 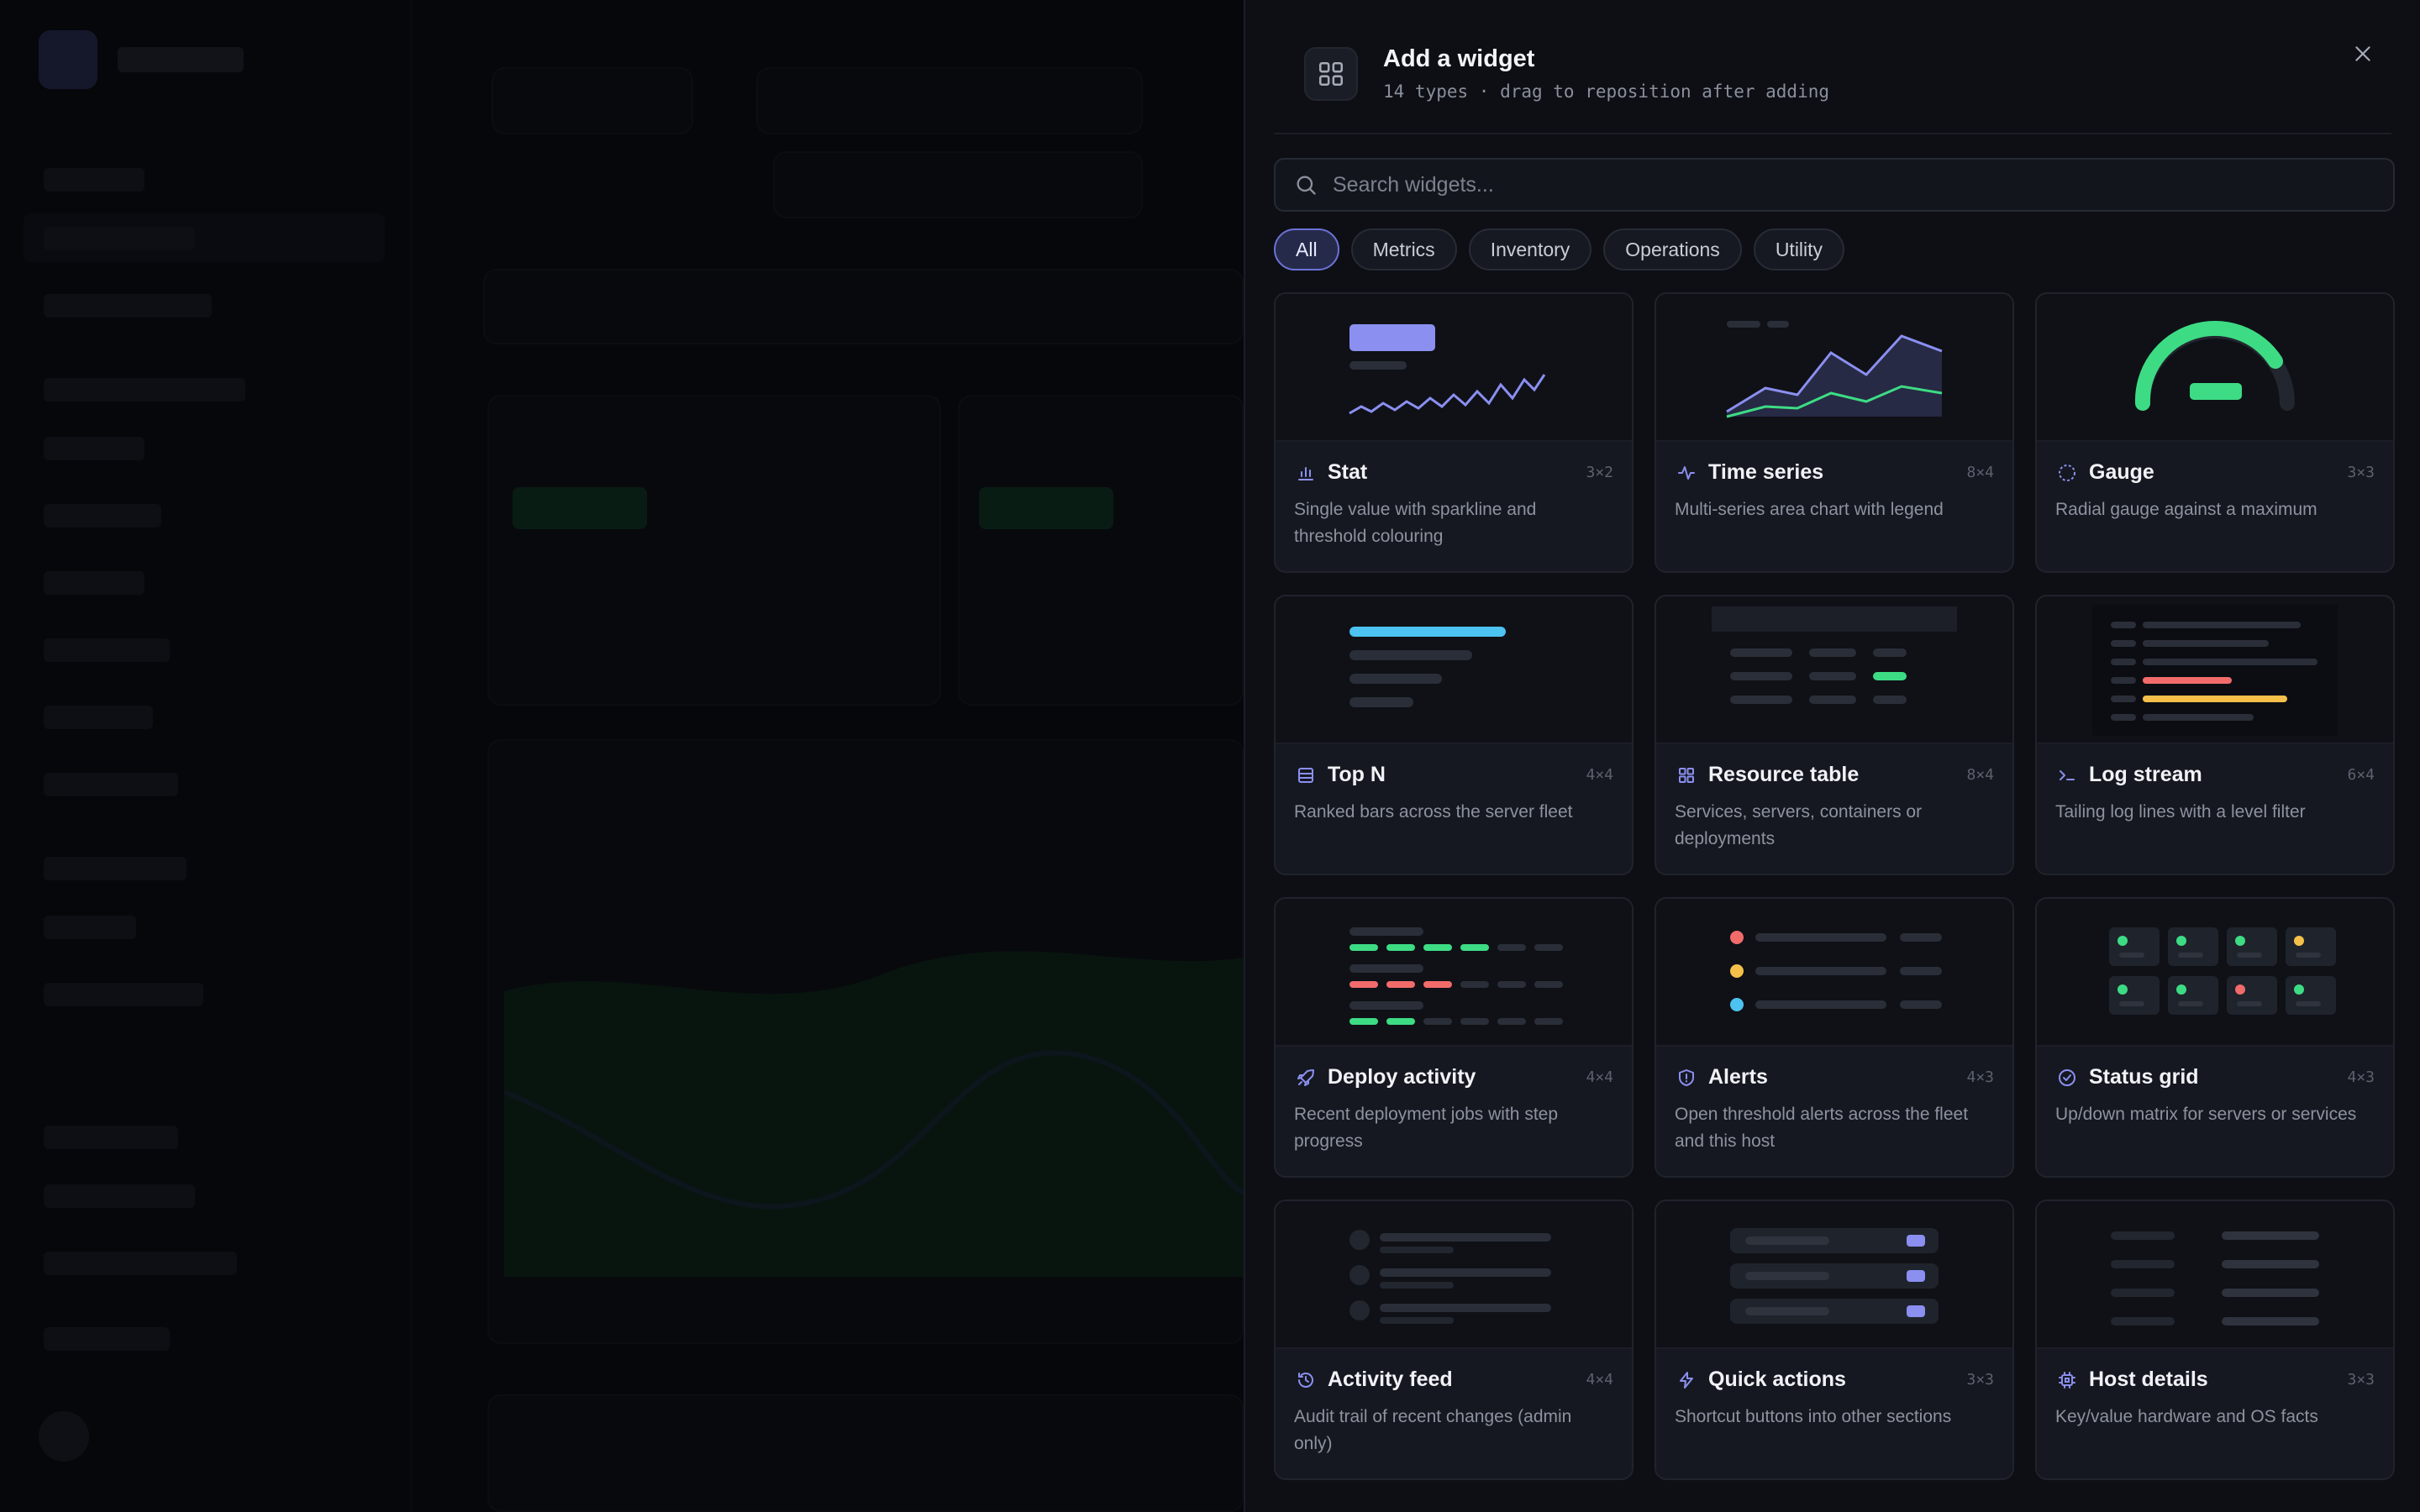 I want to click on zap-icon, so click(x=1686, y=1380).